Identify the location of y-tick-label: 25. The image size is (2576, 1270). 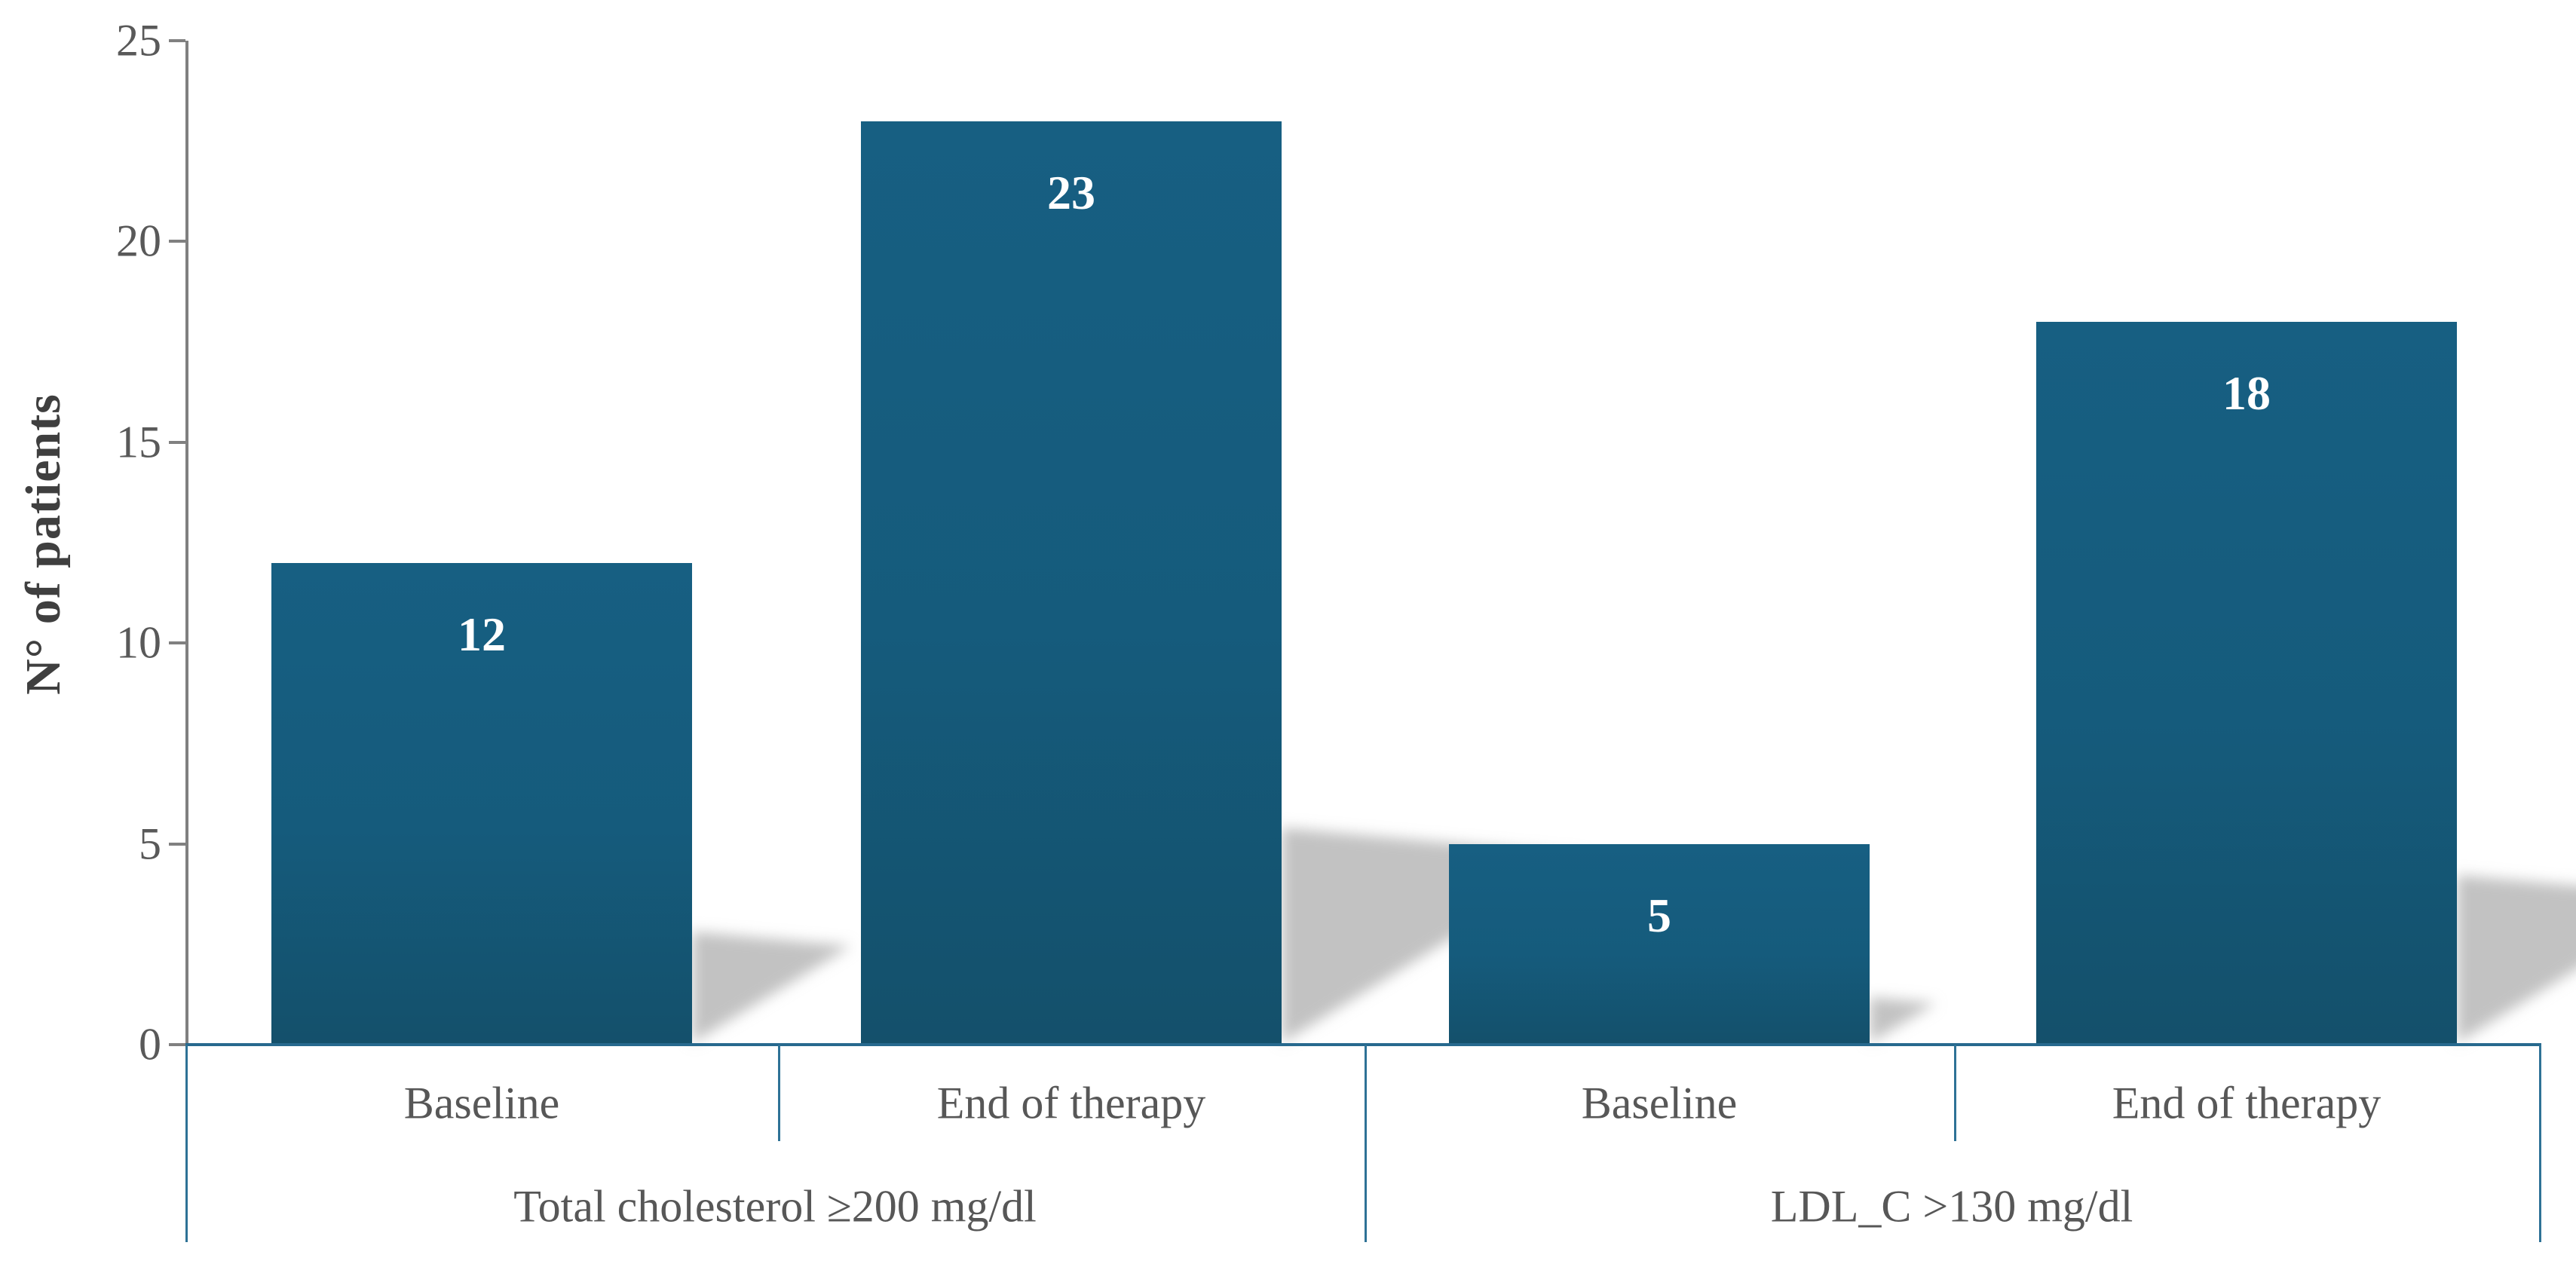
(138, 41).